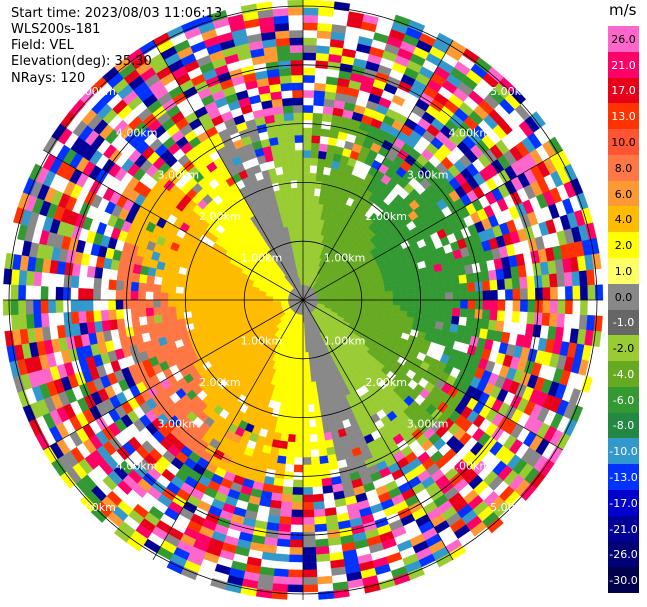 This screenshot has width=647, height=607. I want to click on colorbar-tick-label: 0.0, so click(623, 297).